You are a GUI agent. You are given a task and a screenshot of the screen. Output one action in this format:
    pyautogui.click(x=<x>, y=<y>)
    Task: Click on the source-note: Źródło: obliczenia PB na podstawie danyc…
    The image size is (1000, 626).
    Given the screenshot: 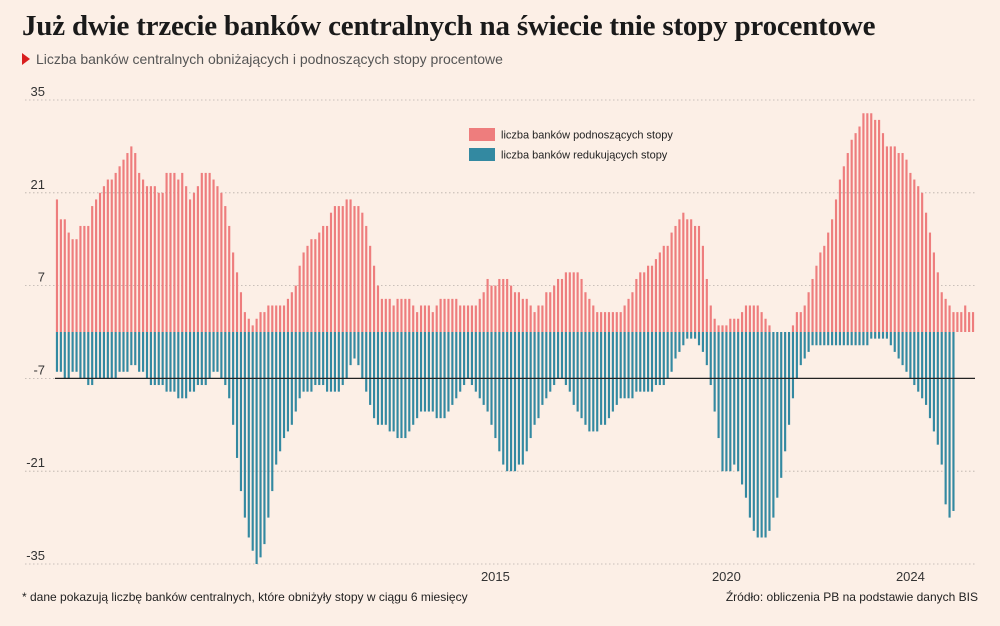 What is the action you would take?
    pyautogui.click(x=851, y=597)
    